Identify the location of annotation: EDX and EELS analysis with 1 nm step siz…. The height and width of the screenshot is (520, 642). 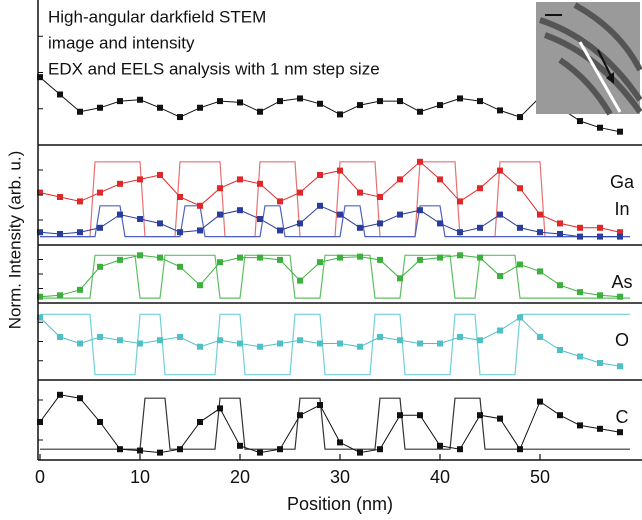
(214, 68).